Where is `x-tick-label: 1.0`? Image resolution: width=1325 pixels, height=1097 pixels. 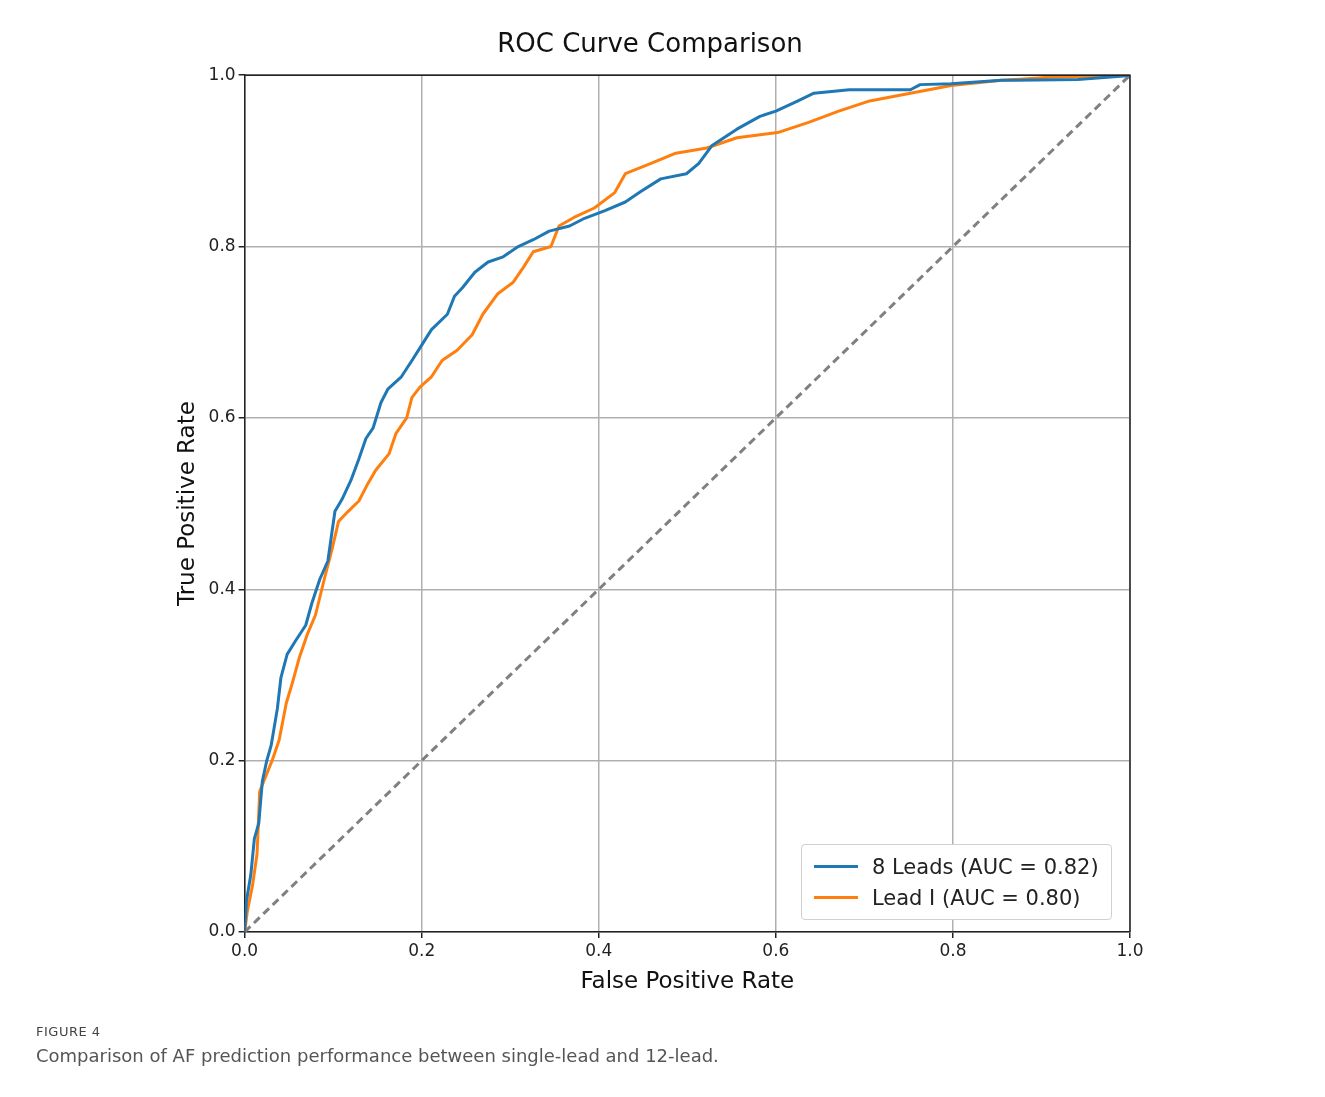 x-tick-label: 1.0 is located at coordinates (1130, 949).